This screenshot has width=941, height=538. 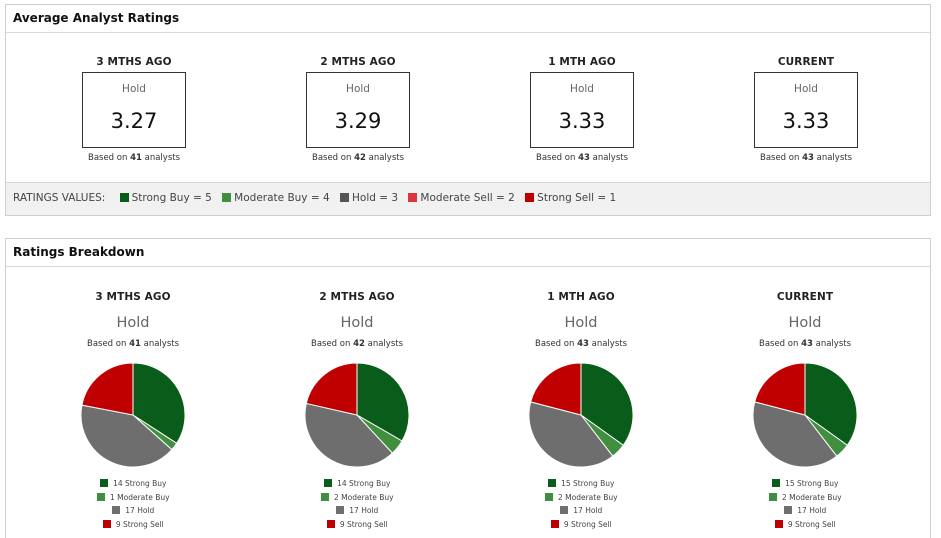 What do you see at coordinates (582, 62) in the screenshot?
I see `period-heading: 1 MTH AGO` at bounding box center [582, 62].